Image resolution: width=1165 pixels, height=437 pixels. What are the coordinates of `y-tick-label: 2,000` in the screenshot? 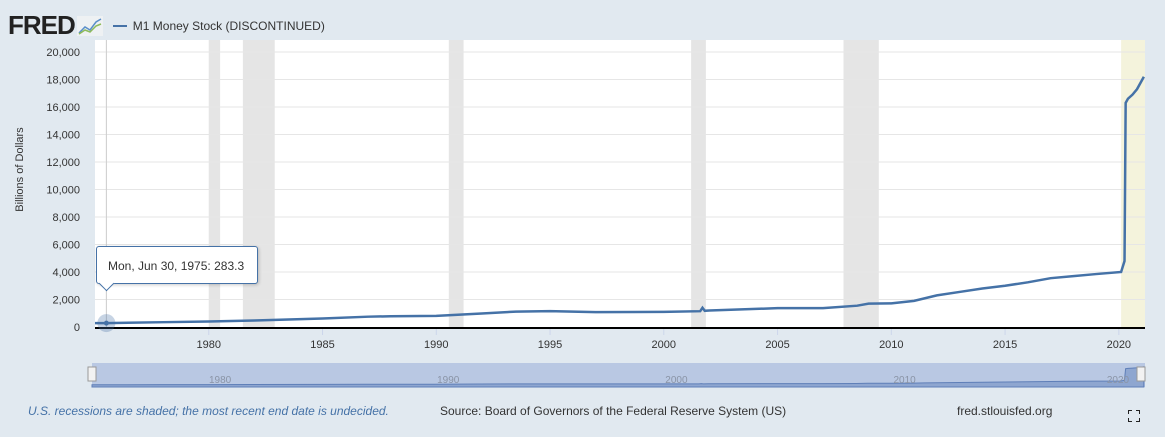 It's located at (66, 301).